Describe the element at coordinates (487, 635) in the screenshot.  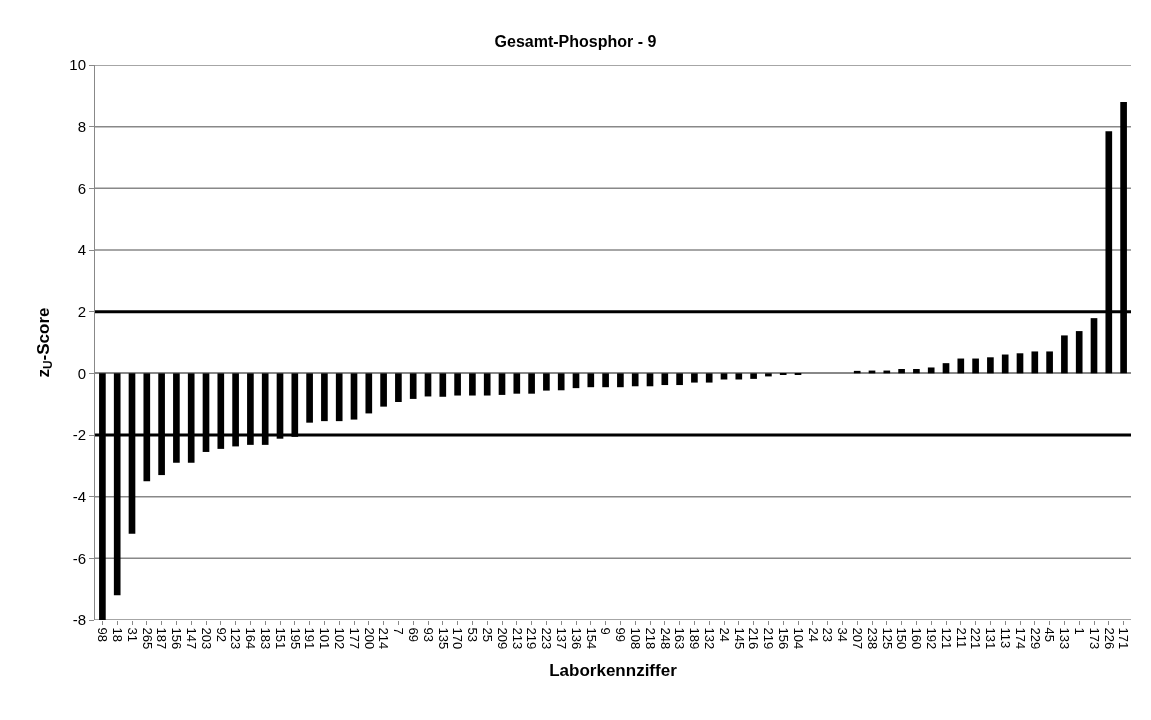
I see `x-tick-label: 25` at that location.